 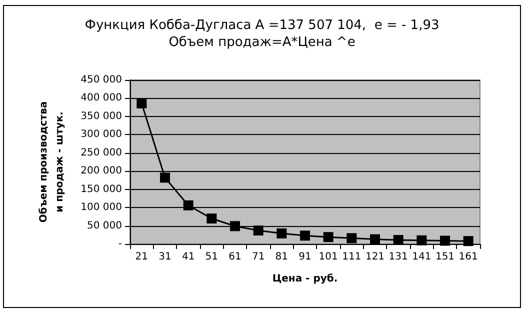 I want to click on x-tick-label: 61, so click(x=235, y=257).